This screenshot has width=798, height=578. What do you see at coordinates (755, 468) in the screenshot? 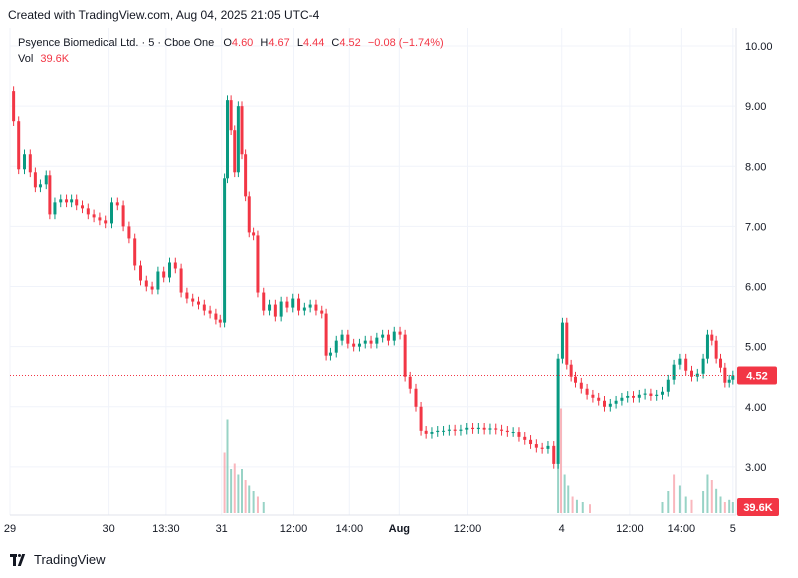
I see `y-tick-label: 3.00` at bounding box center [755, 468].